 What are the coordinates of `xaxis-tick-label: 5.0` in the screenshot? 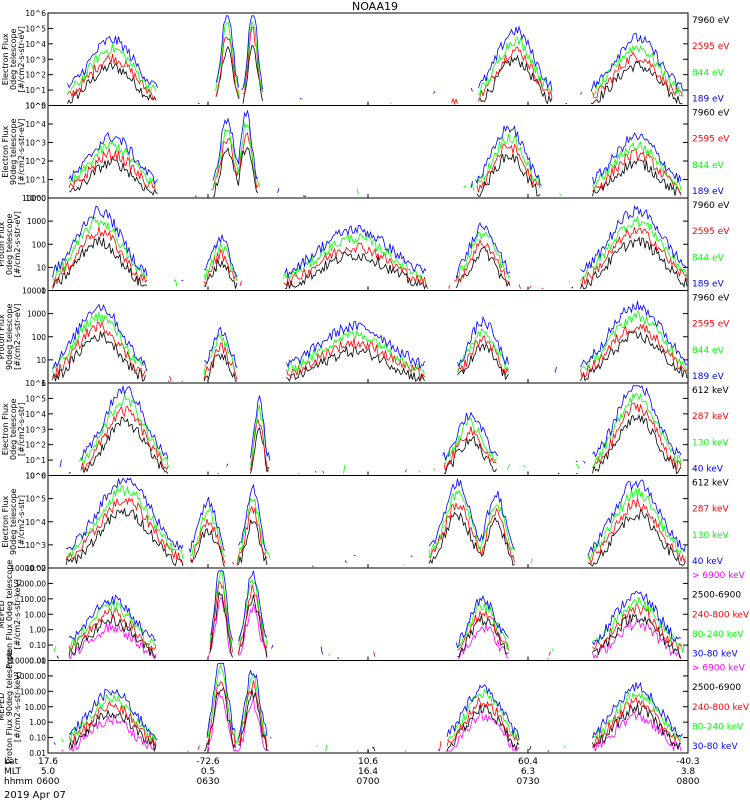 It's located at (48, 772).